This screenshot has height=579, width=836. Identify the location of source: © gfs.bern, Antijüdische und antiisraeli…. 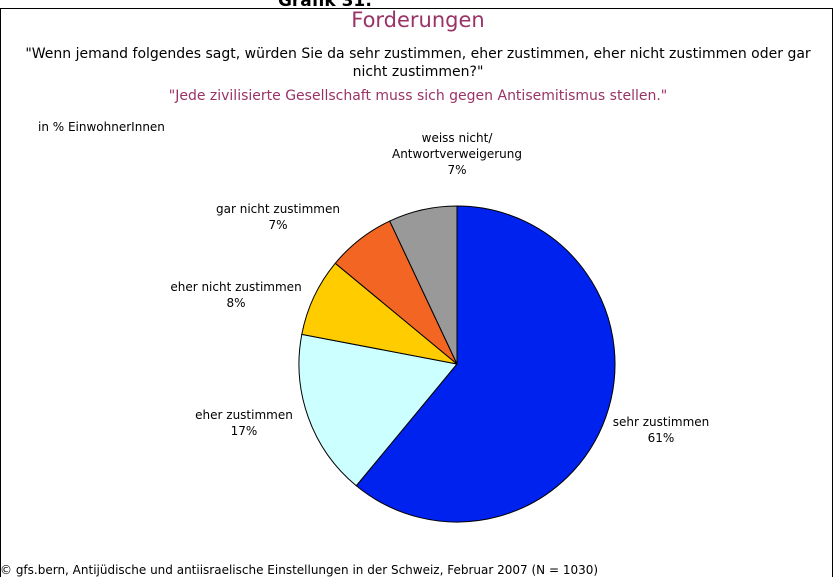
(299, 570).